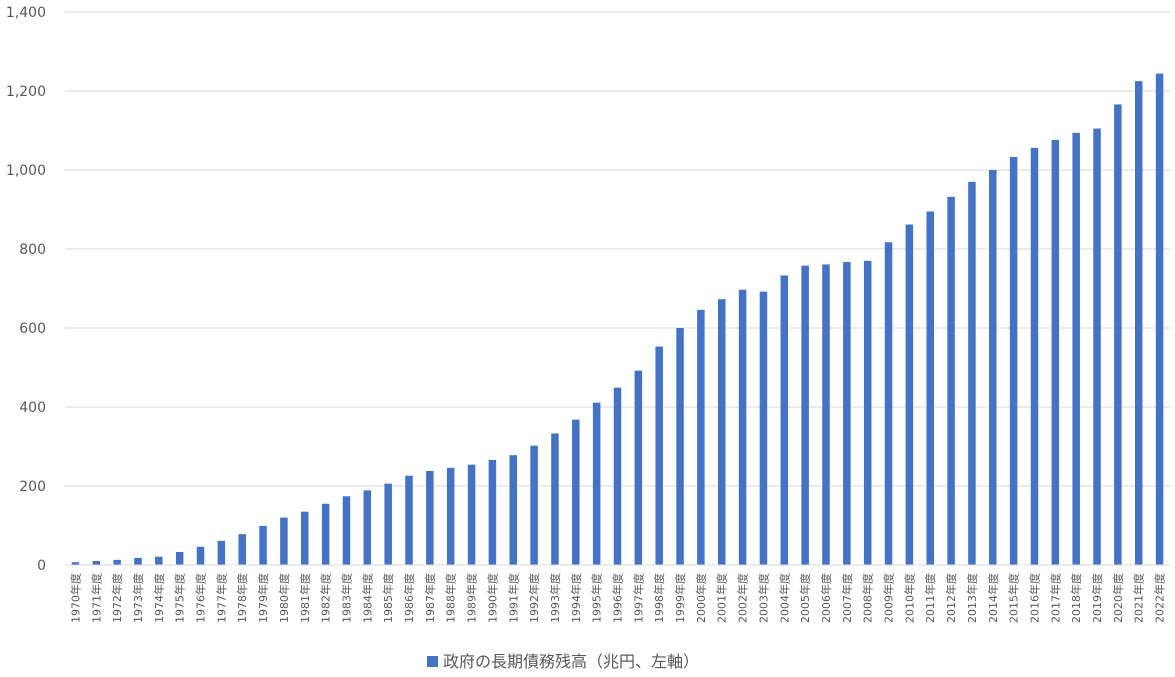 Image resolution: width=1175 pixels, height=677 pixels. I want to click on y-tick-label: 400, so click(32, 408).